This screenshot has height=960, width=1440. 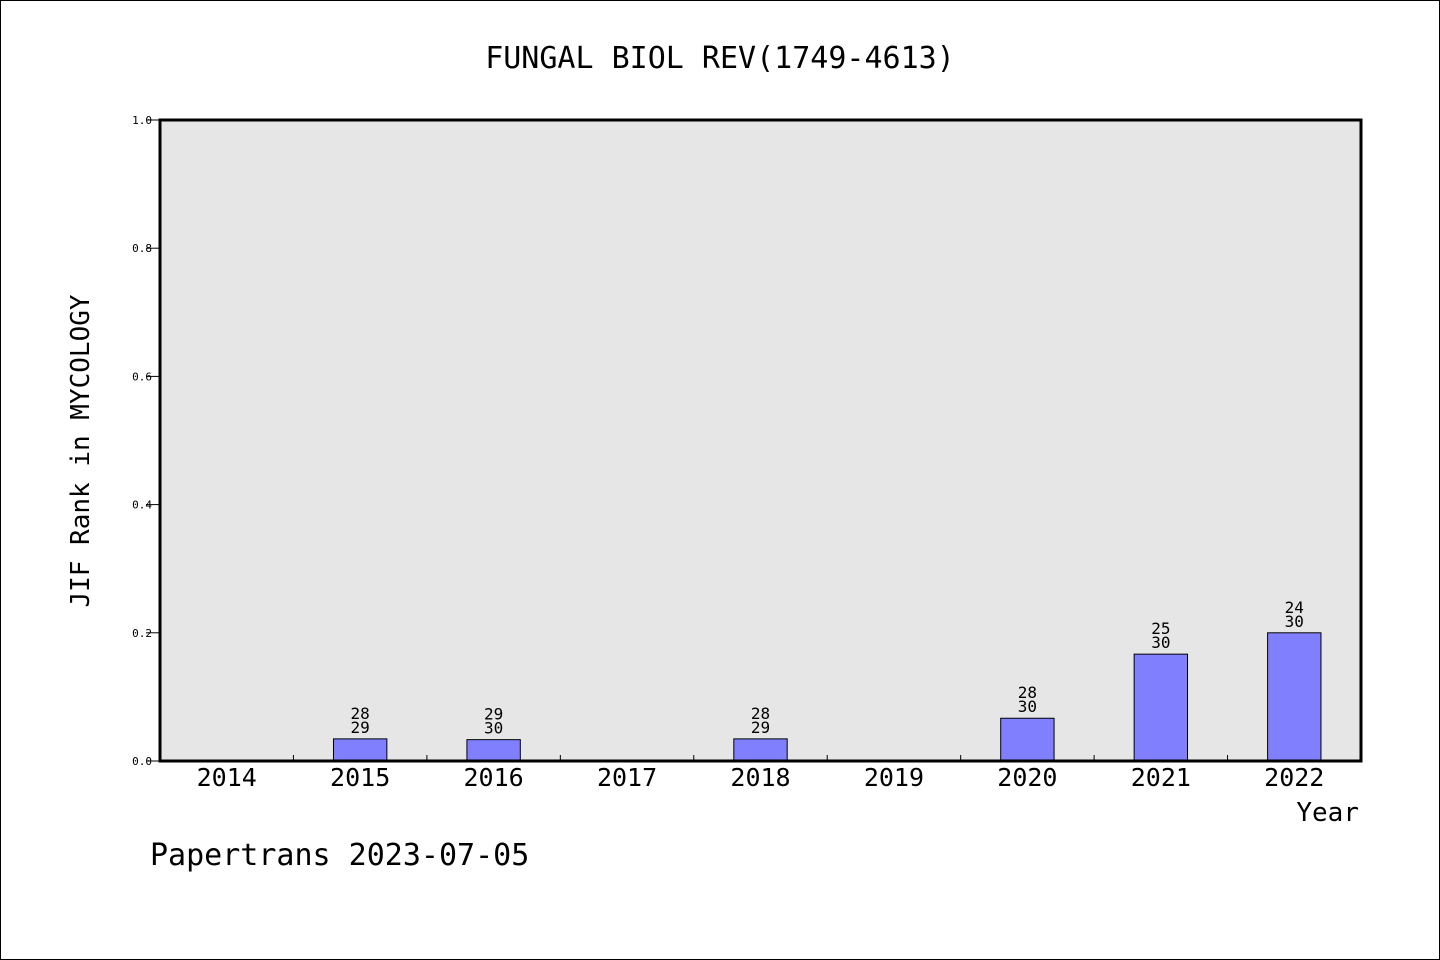 What do you see at coordinates (1294, 777) in the screenshot?
I see `x-tick-label: 2022` at bounding box center [1294, 777].